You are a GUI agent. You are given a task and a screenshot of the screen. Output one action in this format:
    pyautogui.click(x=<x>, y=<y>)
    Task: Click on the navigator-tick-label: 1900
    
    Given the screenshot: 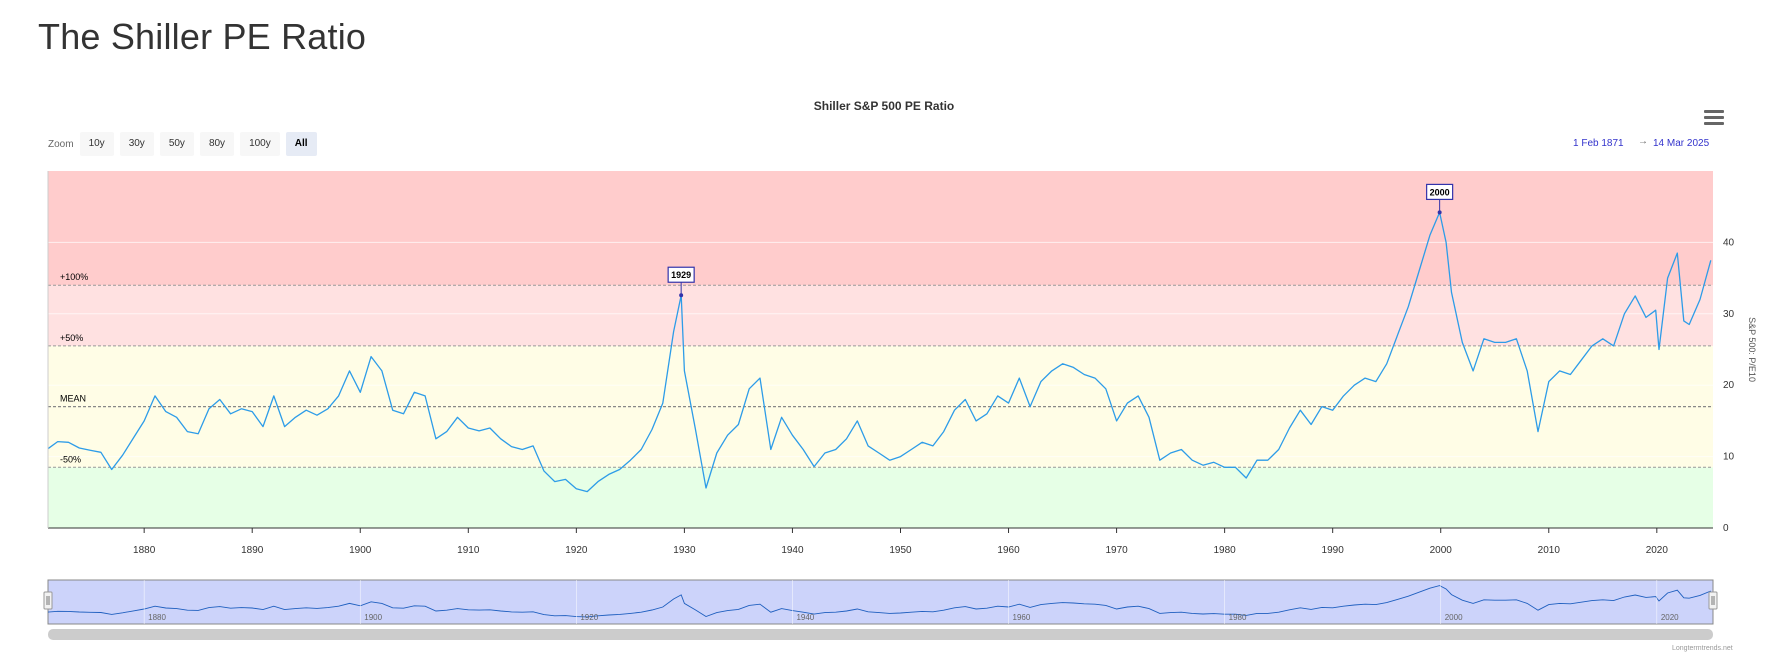 What is the action you would take?
    pyautogui.click(x=373, y=617)
    